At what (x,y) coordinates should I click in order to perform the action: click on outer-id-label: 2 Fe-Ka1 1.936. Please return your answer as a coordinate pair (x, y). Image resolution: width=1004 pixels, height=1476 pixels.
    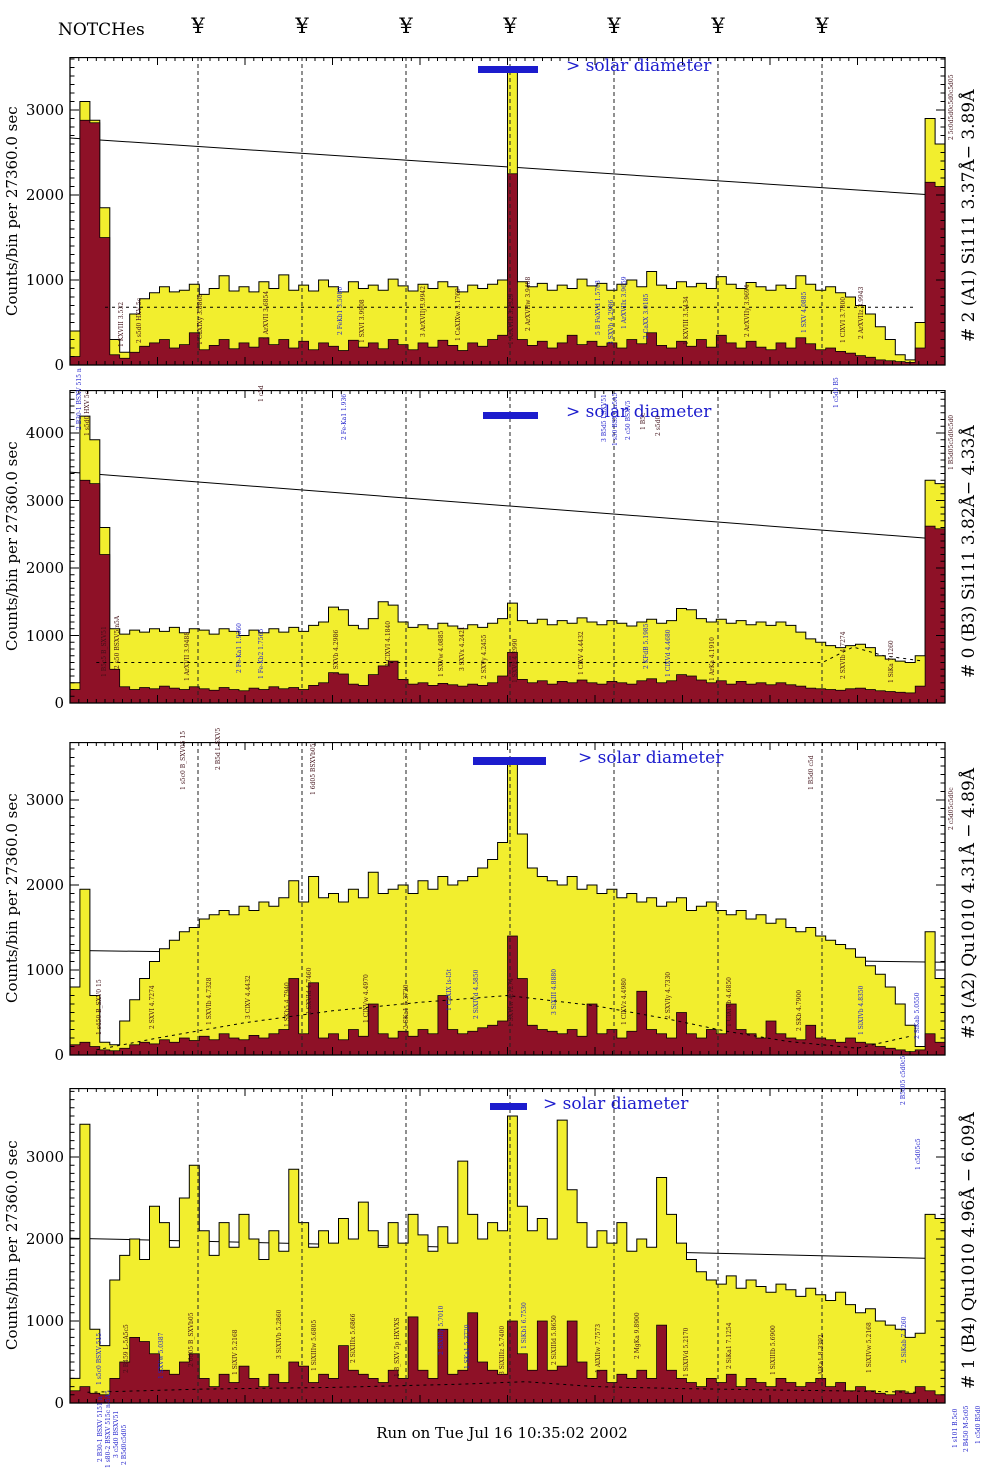
    Looking at the image, I should click on (344, 416).